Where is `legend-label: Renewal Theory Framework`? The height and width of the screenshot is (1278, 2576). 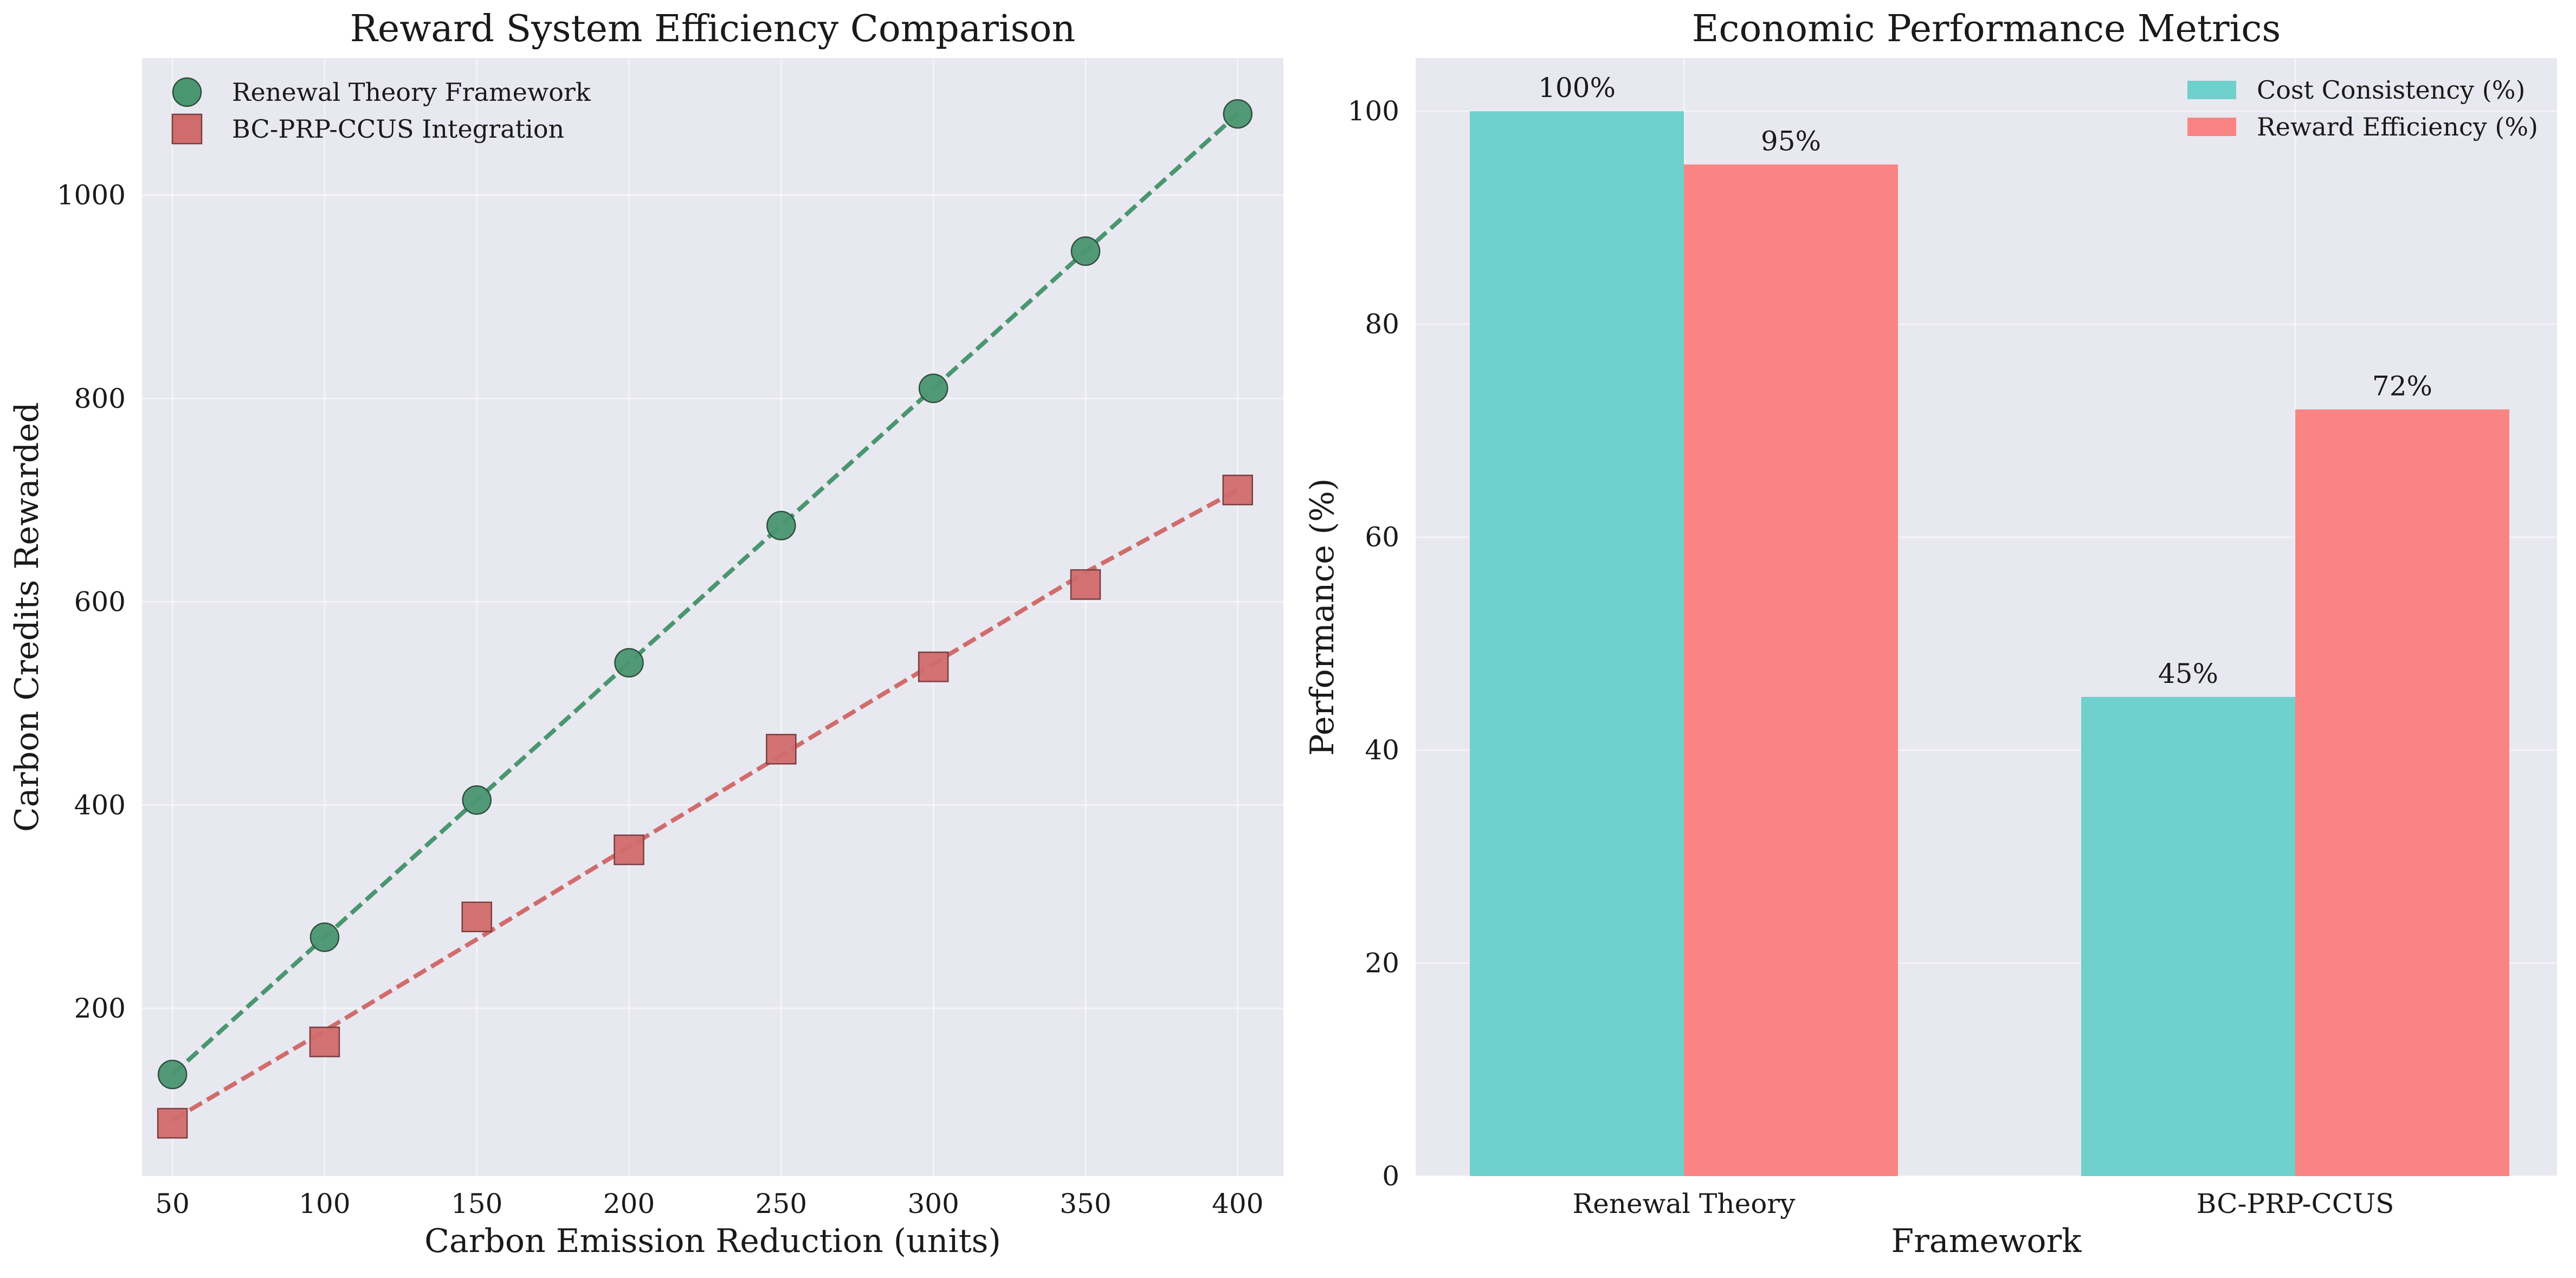 legend-label: Renewal Theory Framework is located at coordinates (411, 92).